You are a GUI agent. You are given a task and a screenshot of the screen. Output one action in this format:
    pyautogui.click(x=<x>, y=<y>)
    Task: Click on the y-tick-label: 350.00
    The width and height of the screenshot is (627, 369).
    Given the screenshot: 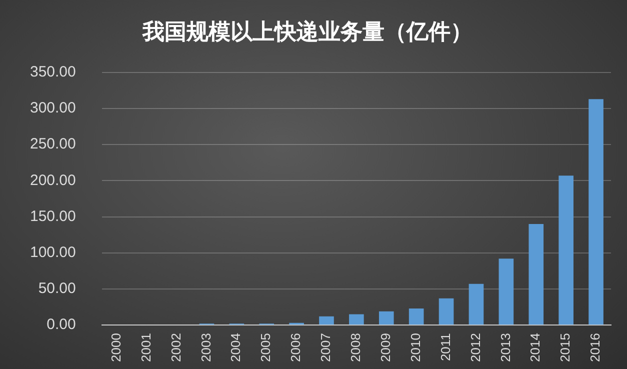 What is the action you would take?
    pyautogui.click(x=53, y=72)
    